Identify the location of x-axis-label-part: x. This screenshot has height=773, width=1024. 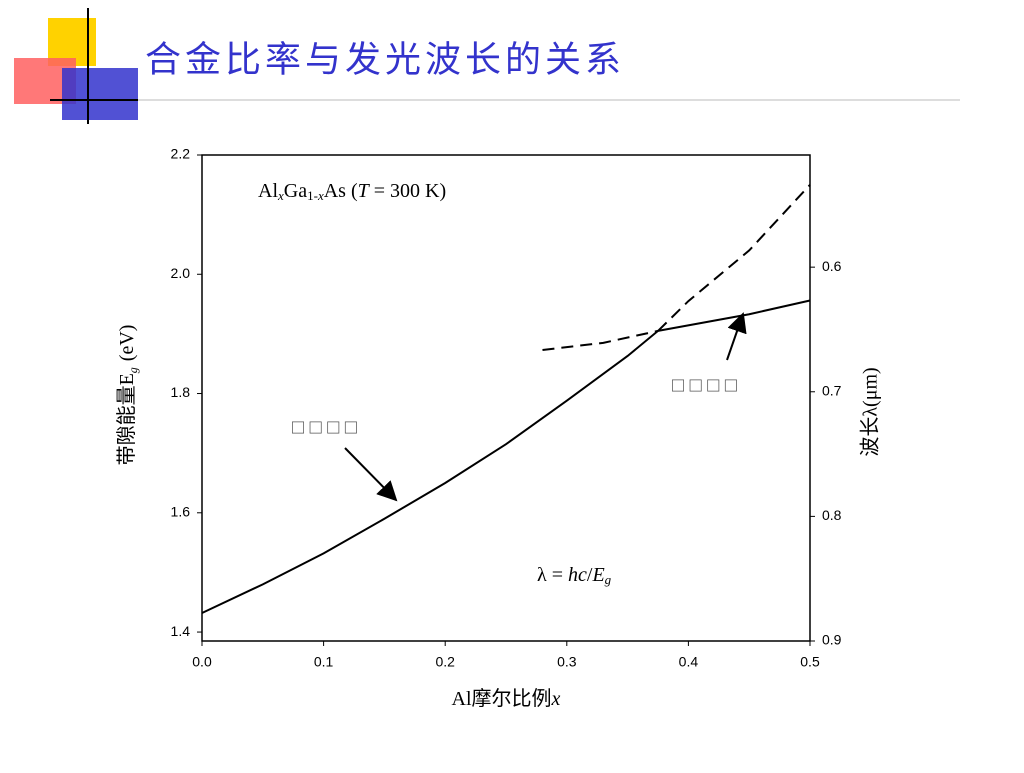
(556, 699).